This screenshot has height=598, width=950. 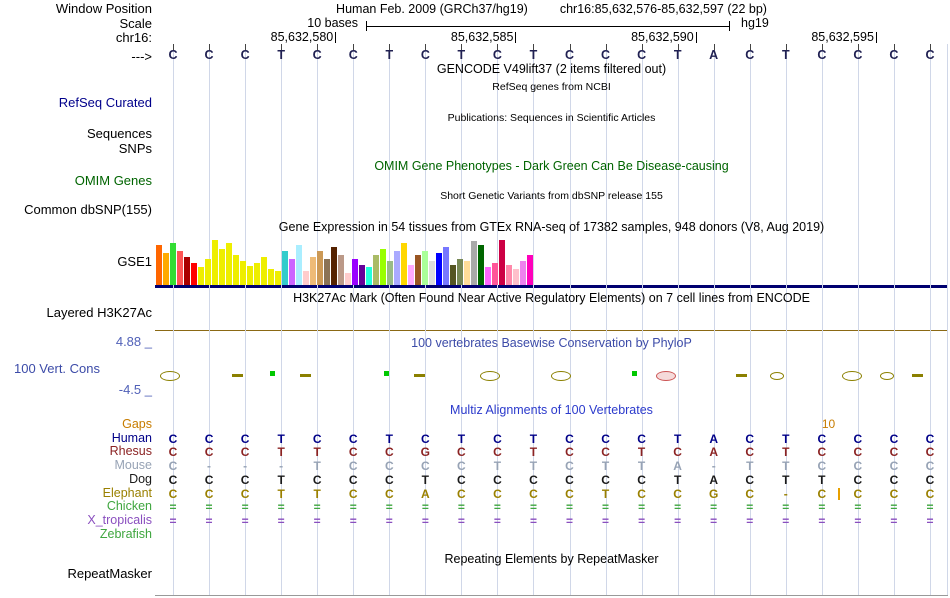 I want to click on track-label-layered-h3k27ac: Layered H3K27Ac, so click(x=99, y=312).